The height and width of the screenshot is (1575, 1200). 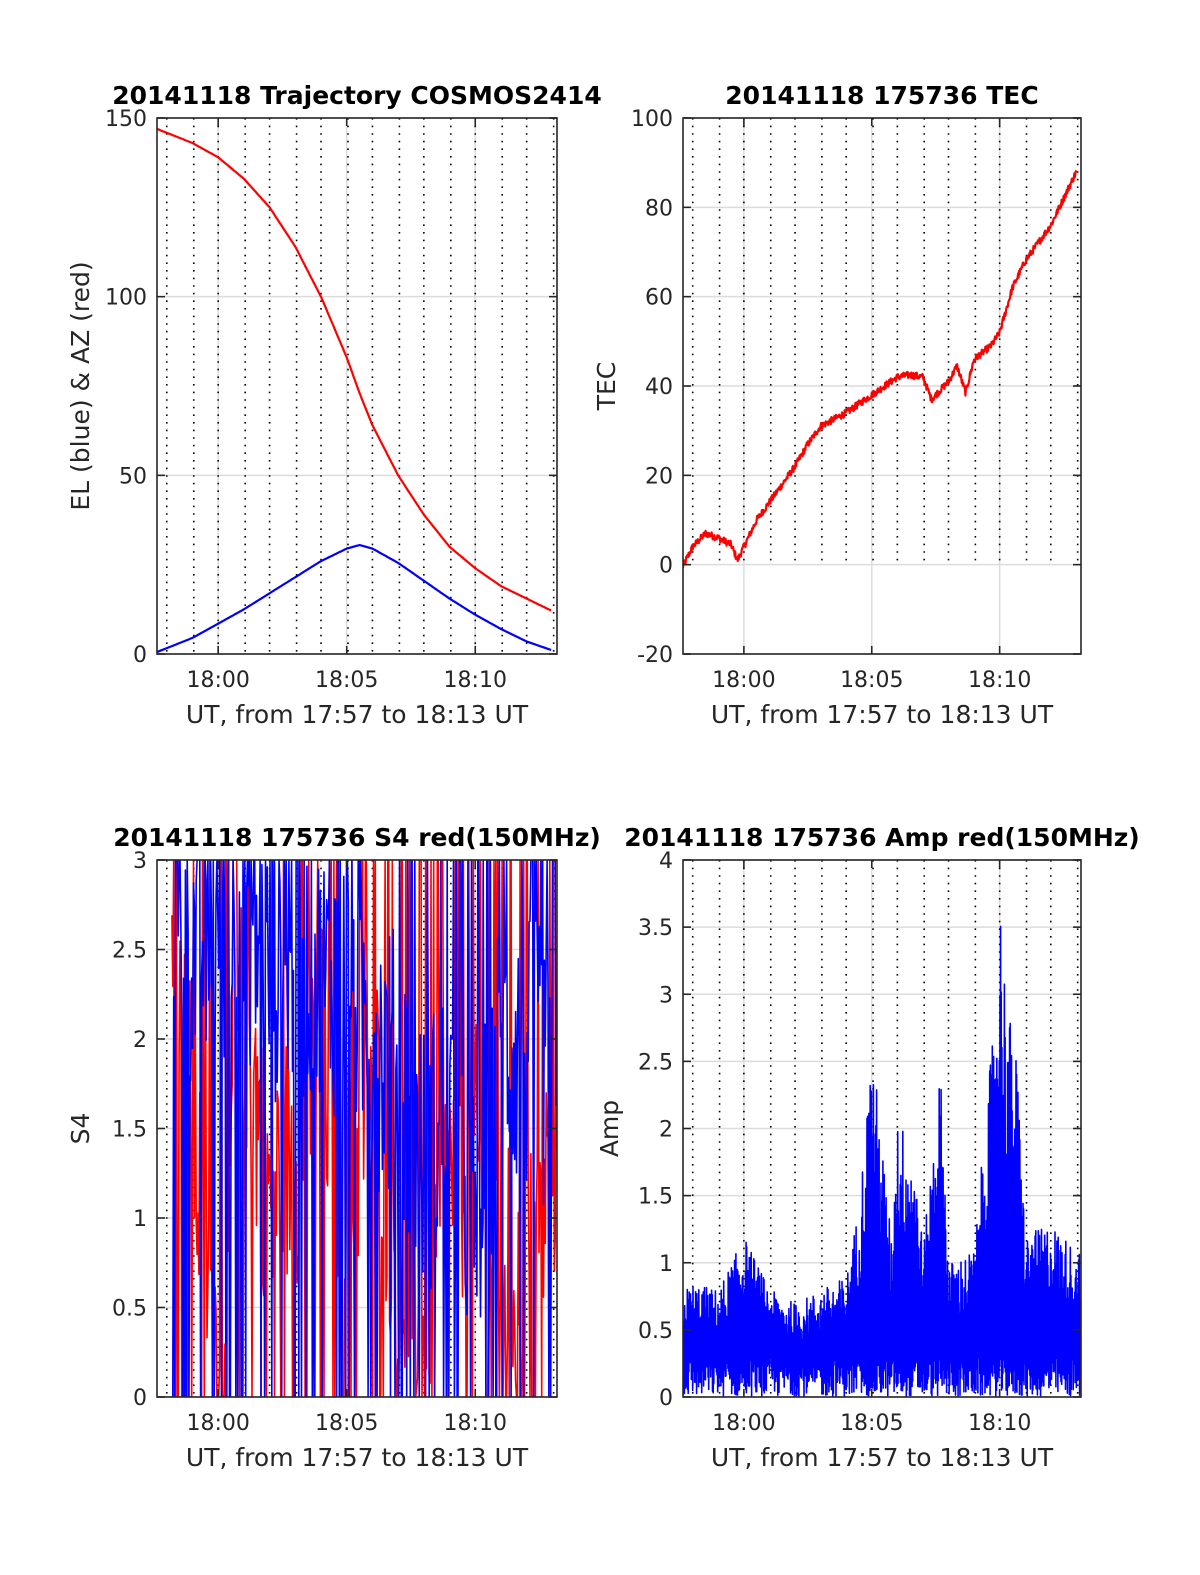 I want to click on y-tick-label: -20, so click(x=655, y=655).